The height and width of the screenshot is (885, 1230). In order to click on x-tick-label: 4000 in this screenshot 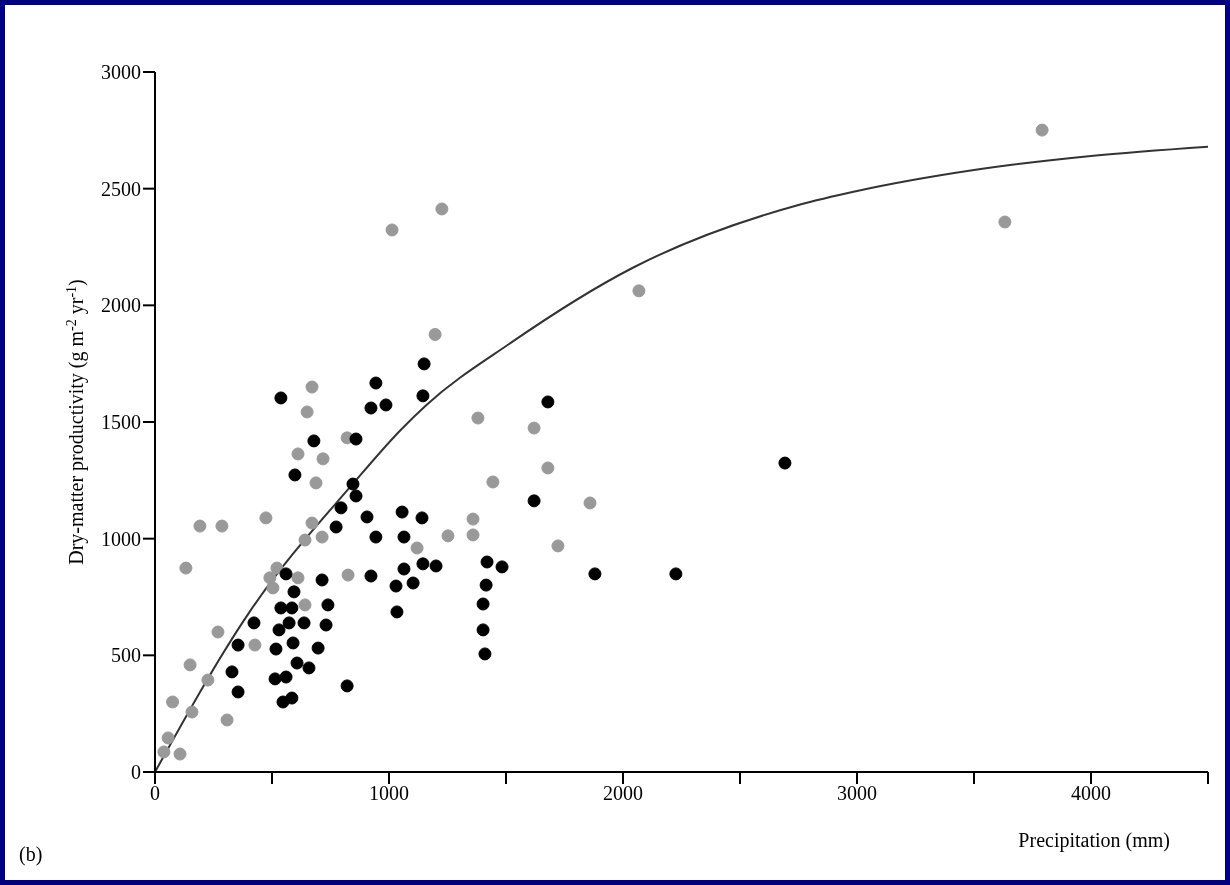, I will do `click(1091, 793)`.